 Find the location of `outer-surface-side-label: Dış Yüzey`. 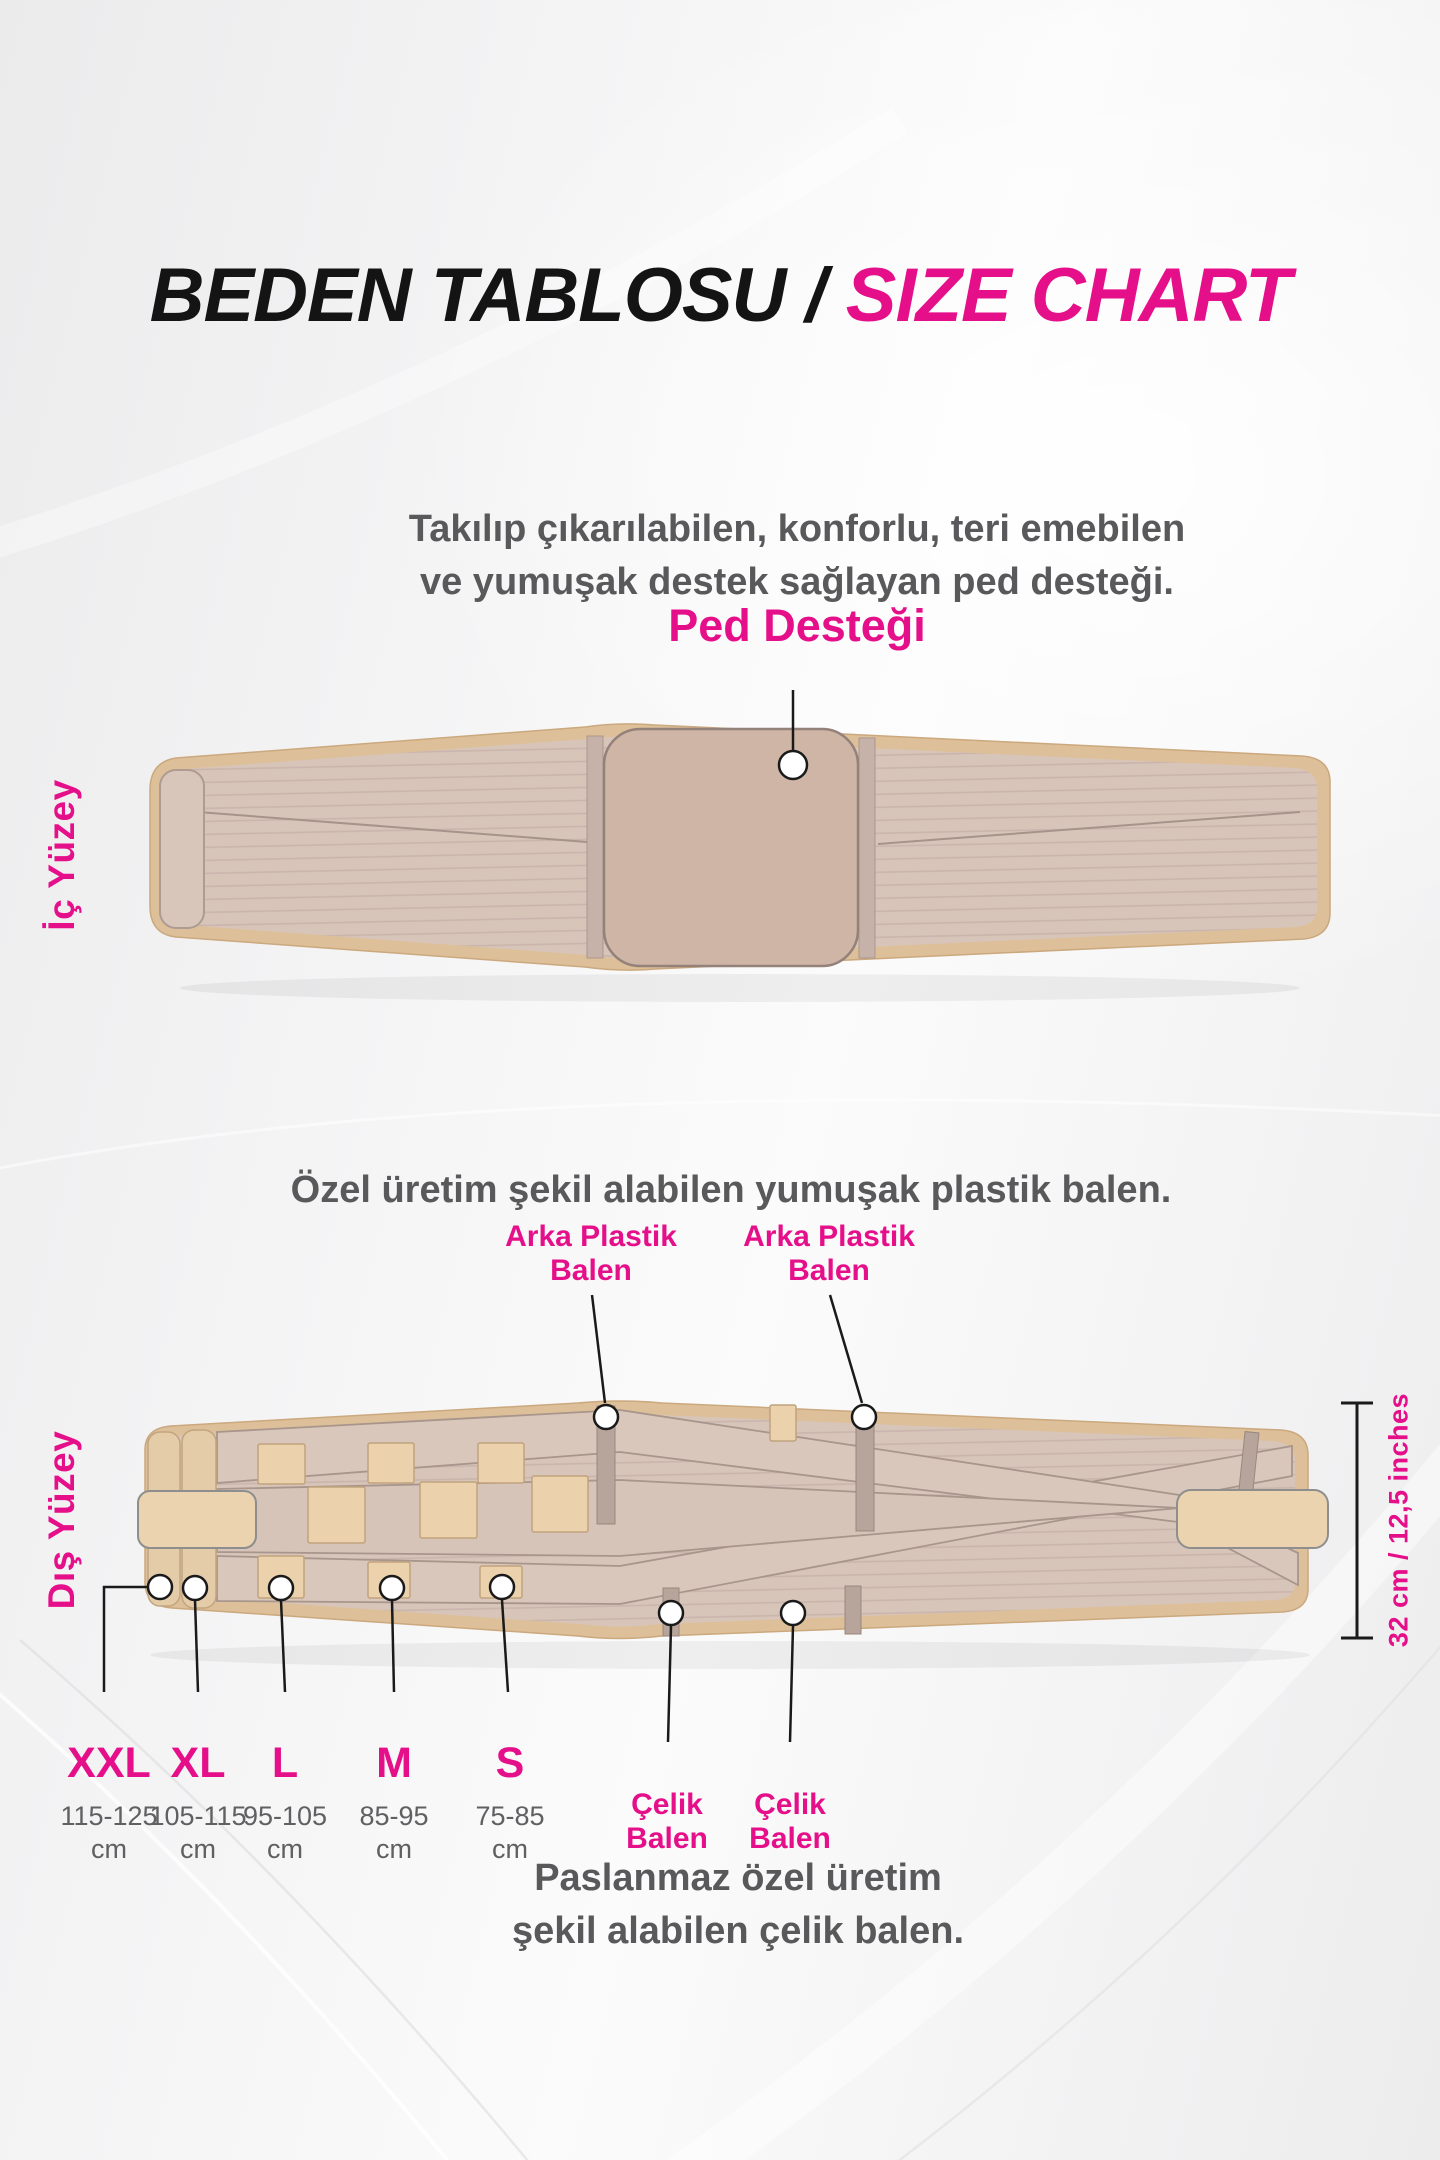

outer-surface-side-label: Dış Yüzey is located at coordinates (61, 1520).